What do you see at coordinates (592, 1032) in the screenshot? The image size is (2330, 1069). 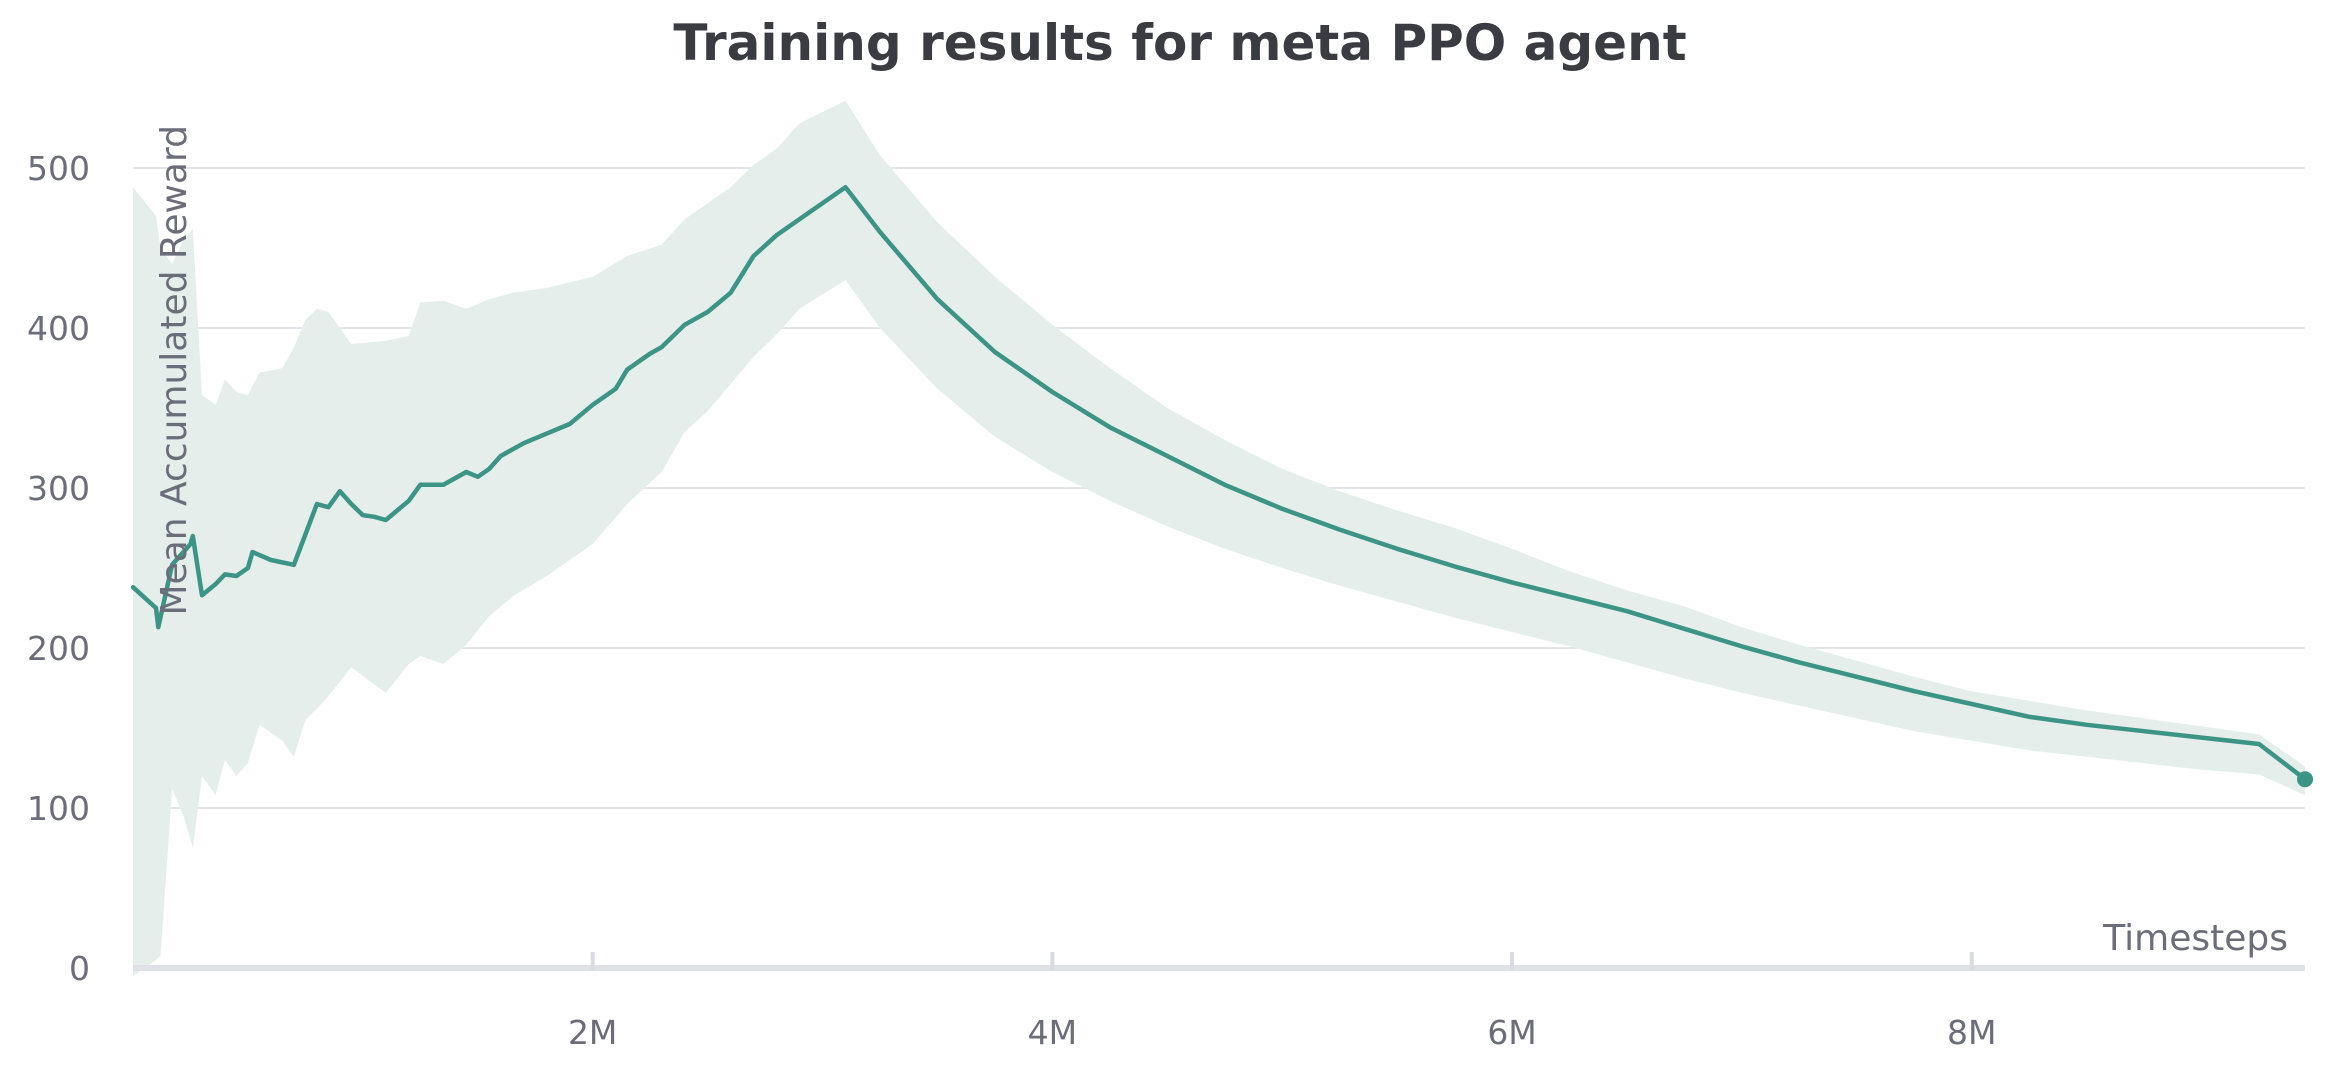 I see `x-tick-label: 2M` at bounding box center [592, 1032].